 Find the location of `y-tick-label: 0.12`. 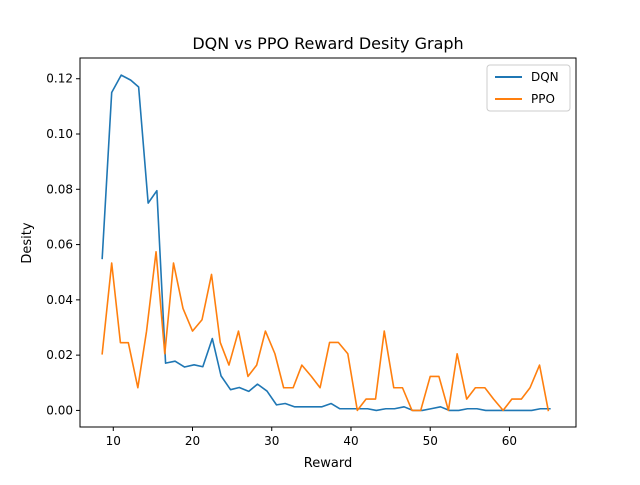

y-tick-label: 0.12 is located at coordinates (59, 79).